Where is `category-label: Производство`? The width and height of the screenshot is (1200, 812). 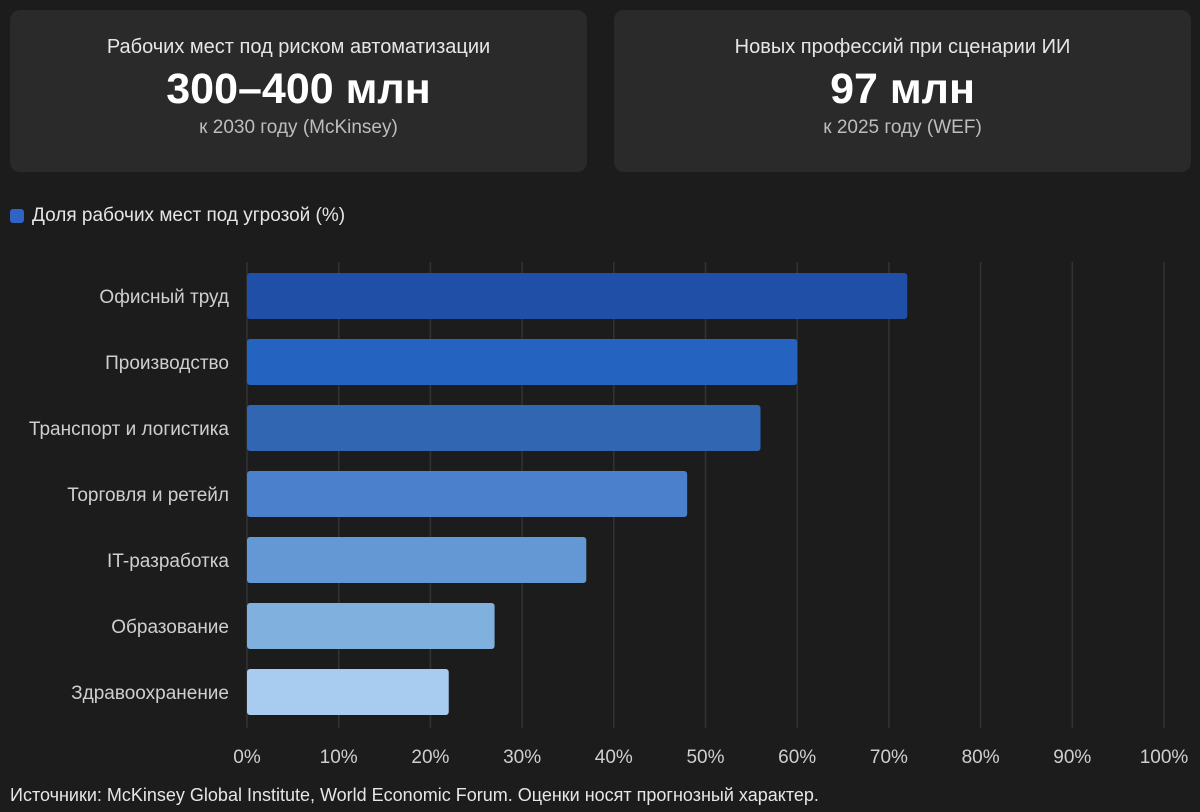
category-label: Производство is located at coordinates (167, 363).